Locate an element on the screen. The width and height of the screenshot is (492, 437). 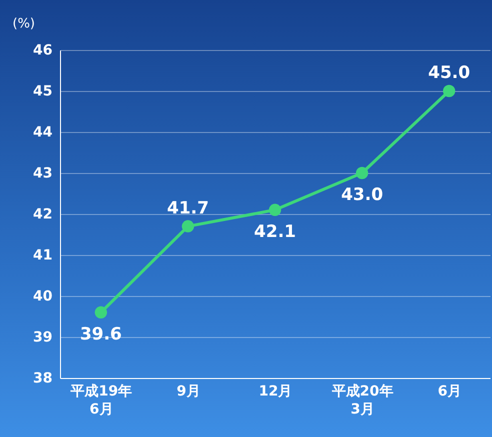
y-tick-label: 46 is located at coordinates (42, 50).